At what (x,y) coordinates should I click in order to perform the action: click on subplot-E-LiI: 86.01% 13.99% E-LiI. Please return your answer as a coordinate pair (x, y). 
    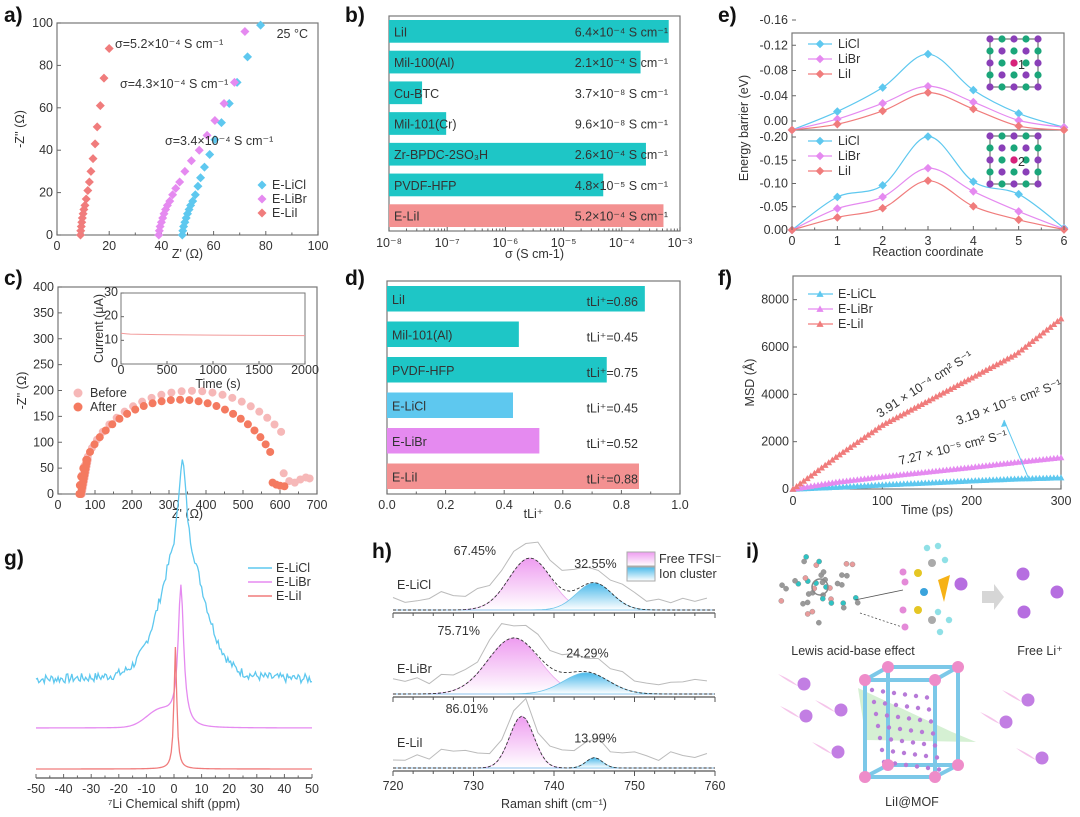
    Looking at the image, I should click on (554, 736).